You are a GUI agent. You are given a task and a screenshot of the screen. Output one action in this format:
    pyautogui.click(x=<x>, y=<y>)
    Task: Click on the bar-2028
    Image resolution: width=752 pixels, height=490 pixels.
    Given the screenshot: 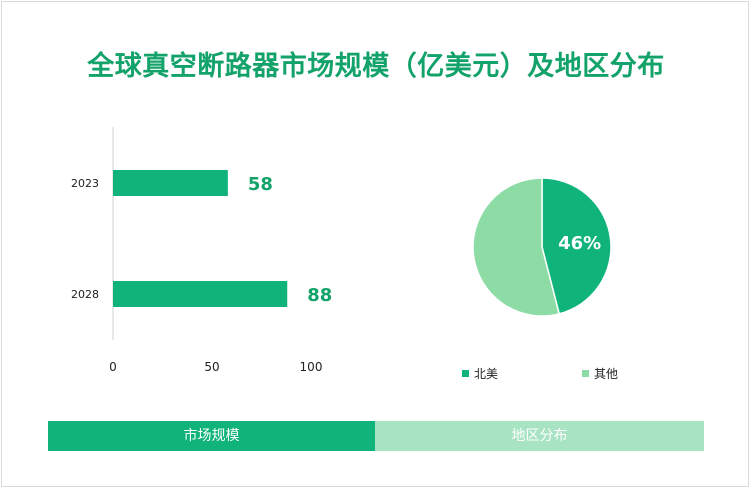 What is the action you would take?
    pyautogui.click(x=200, y=294)
    